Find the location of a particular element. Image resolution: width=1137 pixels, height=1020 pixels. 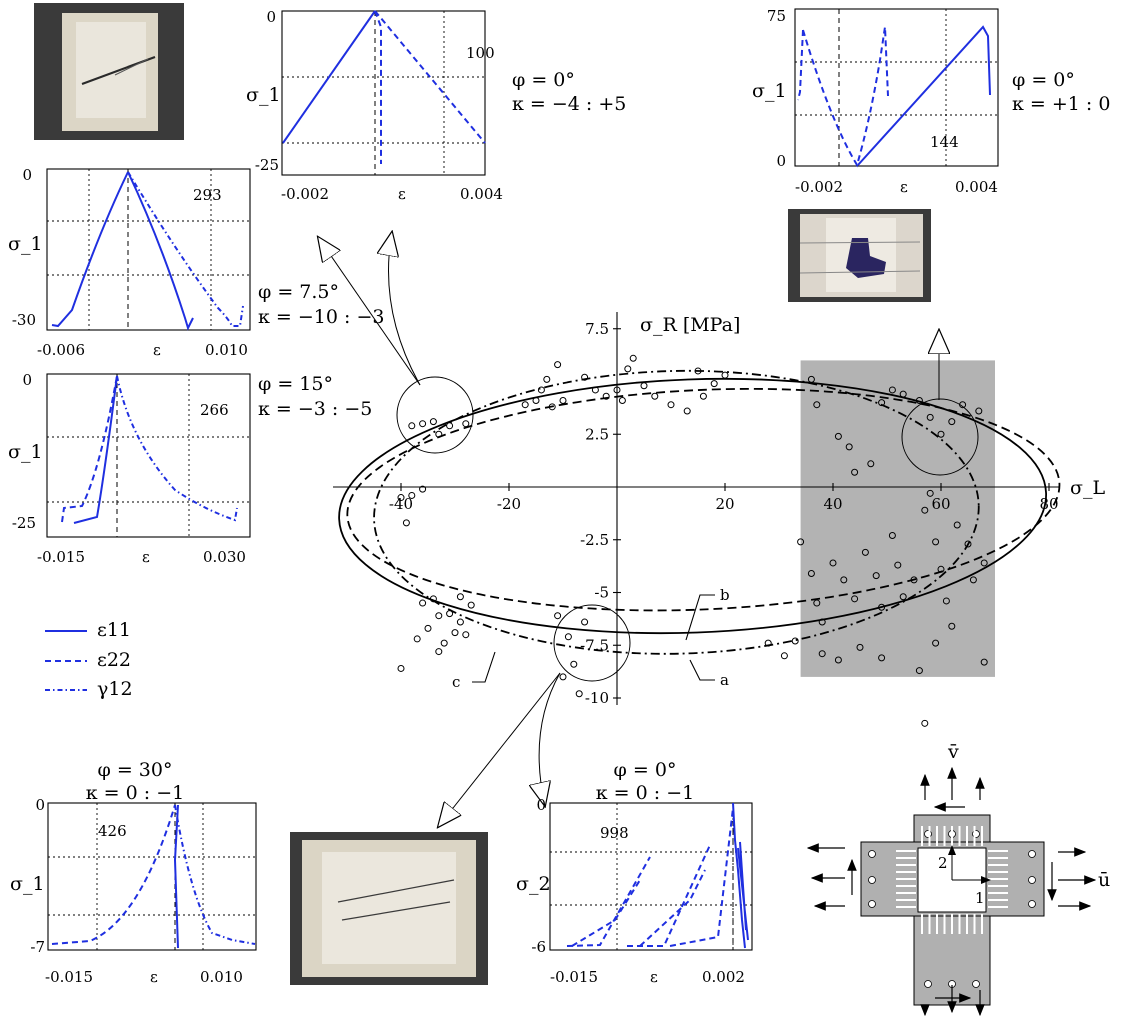

main-x-tick-label: 60 is located at coordinates (940, 504).